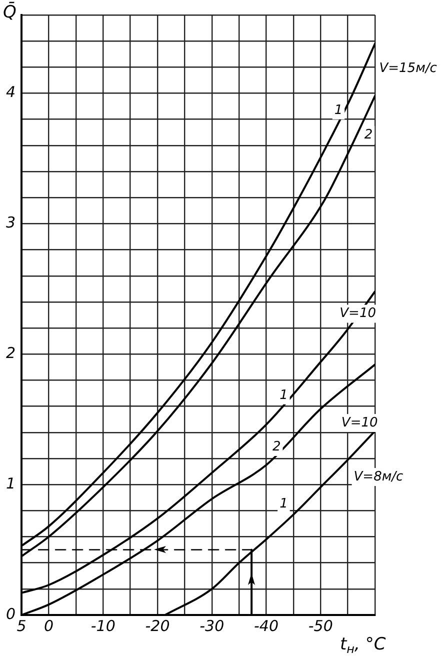 The height and width of the screenshot is (659, 445). Describe the element at coordinates (11, 92) in the screenshot. I see `y-tick-label: 4` at that location.